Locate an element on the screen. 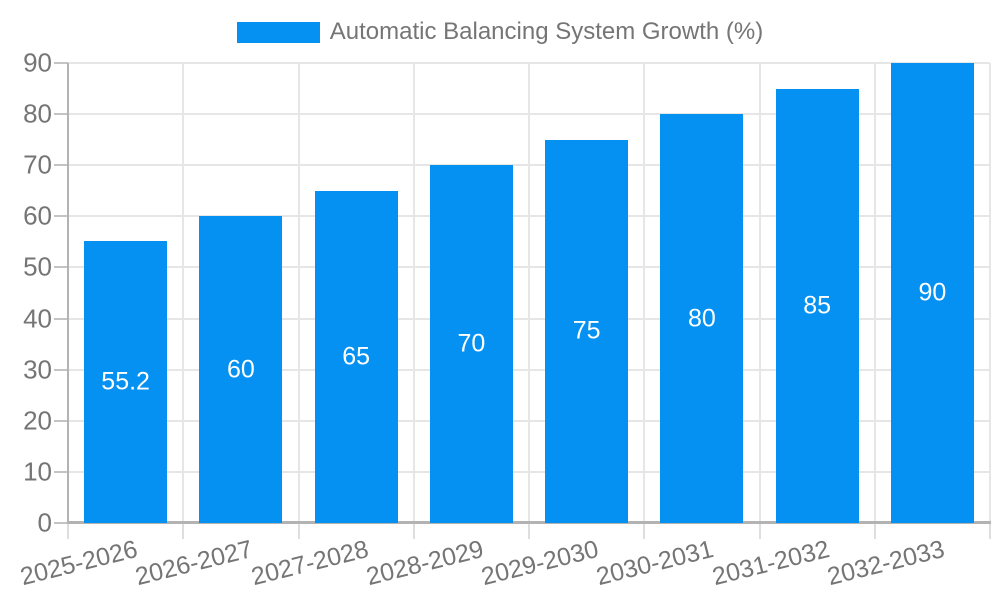 The image size is (1000, 600). bar-value-label: 65 is located at coordinates (356, 356).